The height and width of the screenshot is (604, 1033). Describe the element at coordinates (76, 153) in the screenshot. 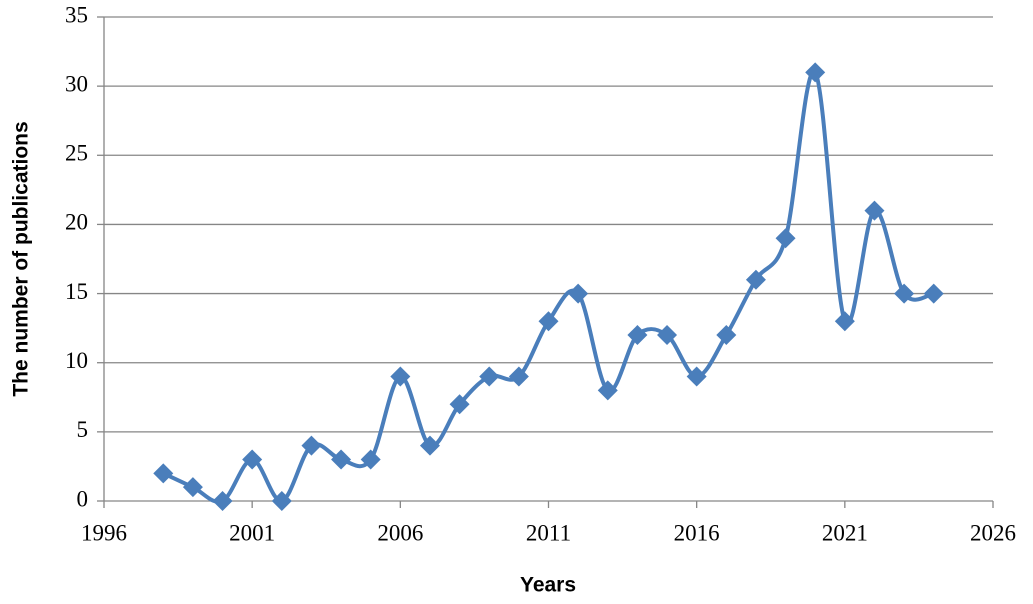

I see `y-tick-label: 25` at that location.